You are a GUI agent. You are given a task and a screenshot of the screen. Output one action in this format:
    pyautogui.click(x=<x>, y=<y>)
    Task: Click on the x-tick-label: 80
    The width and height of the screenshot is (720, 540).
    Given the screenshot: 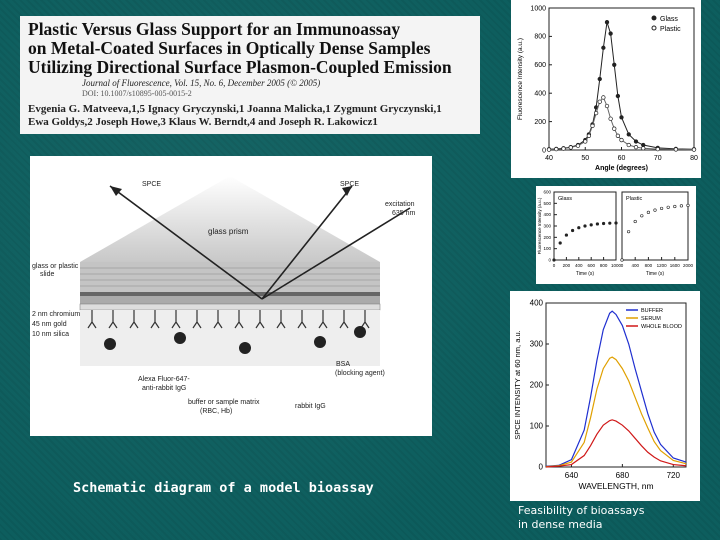 What is the action you would take?
    pyautogui.click(x=694, y=158)
    